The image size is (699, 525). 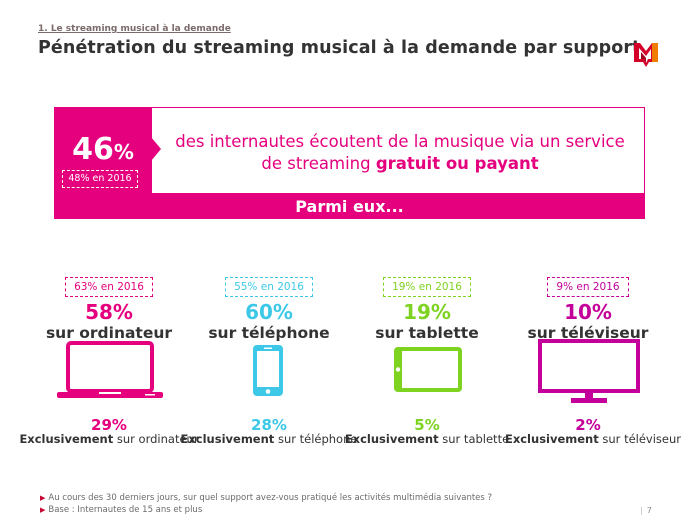 What do you see at coordinates (109, 287) in the screenshot?
I see `previous-badge: 63% en 2016` at bounding box center [109, 287].